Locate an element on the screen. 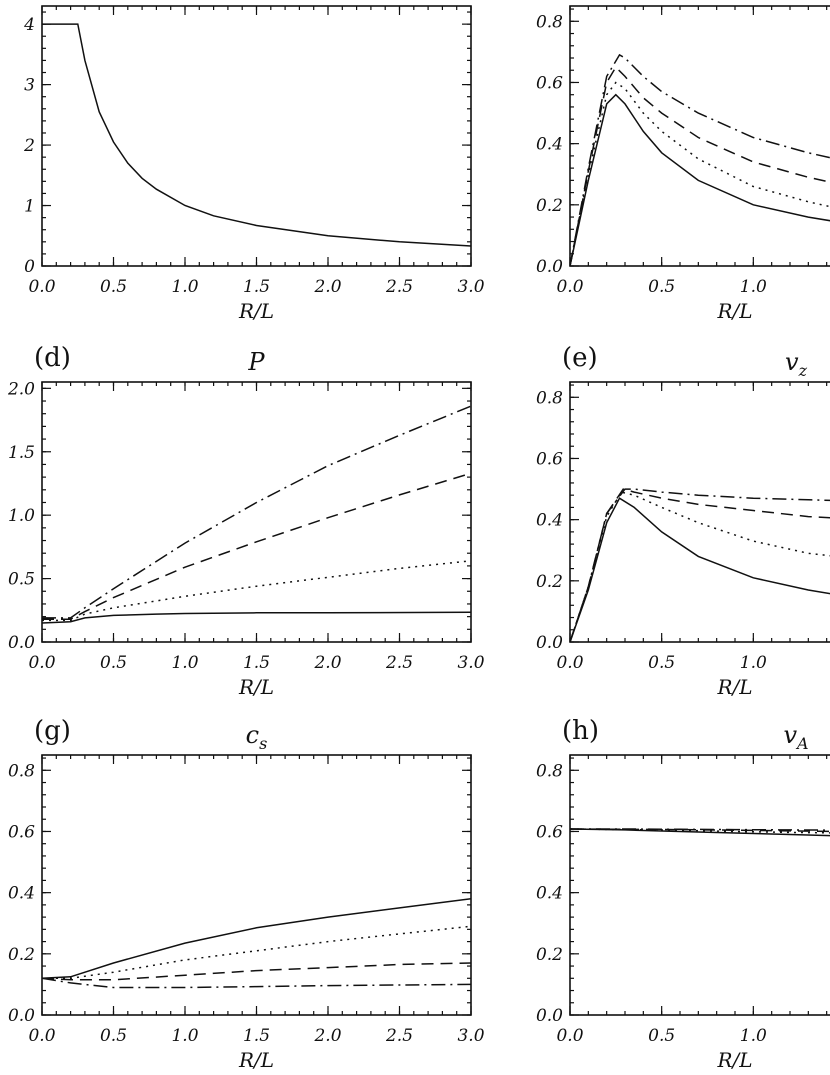 The image size is (830, 1075). y-tick-label: 4 is located at coordinates (29, 25).